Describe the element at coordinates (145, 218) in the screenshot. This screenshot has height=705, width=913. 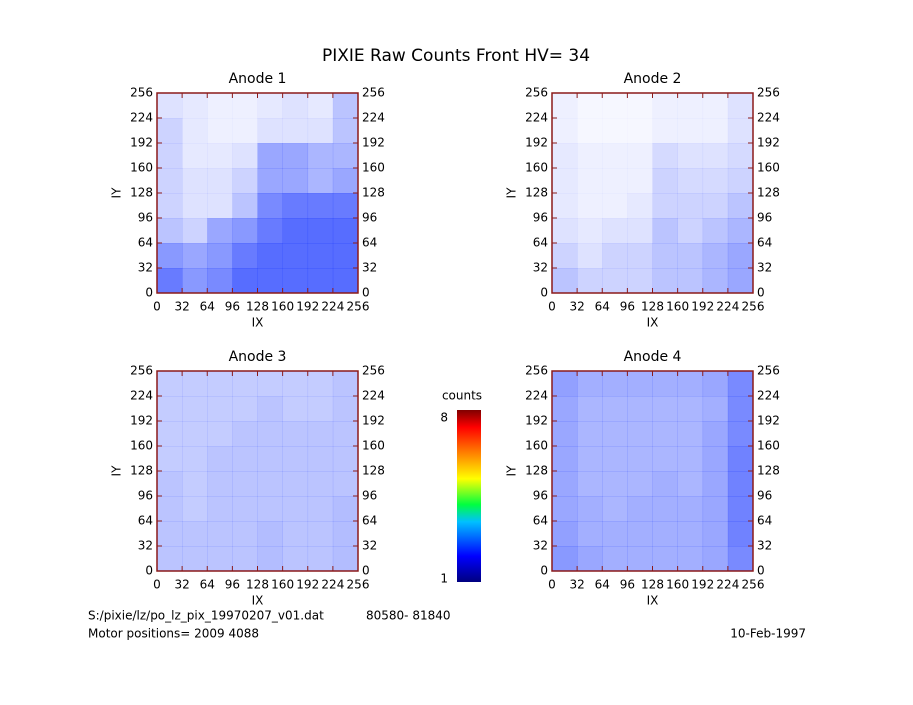
I see `y-tick-label: 96` at that location.